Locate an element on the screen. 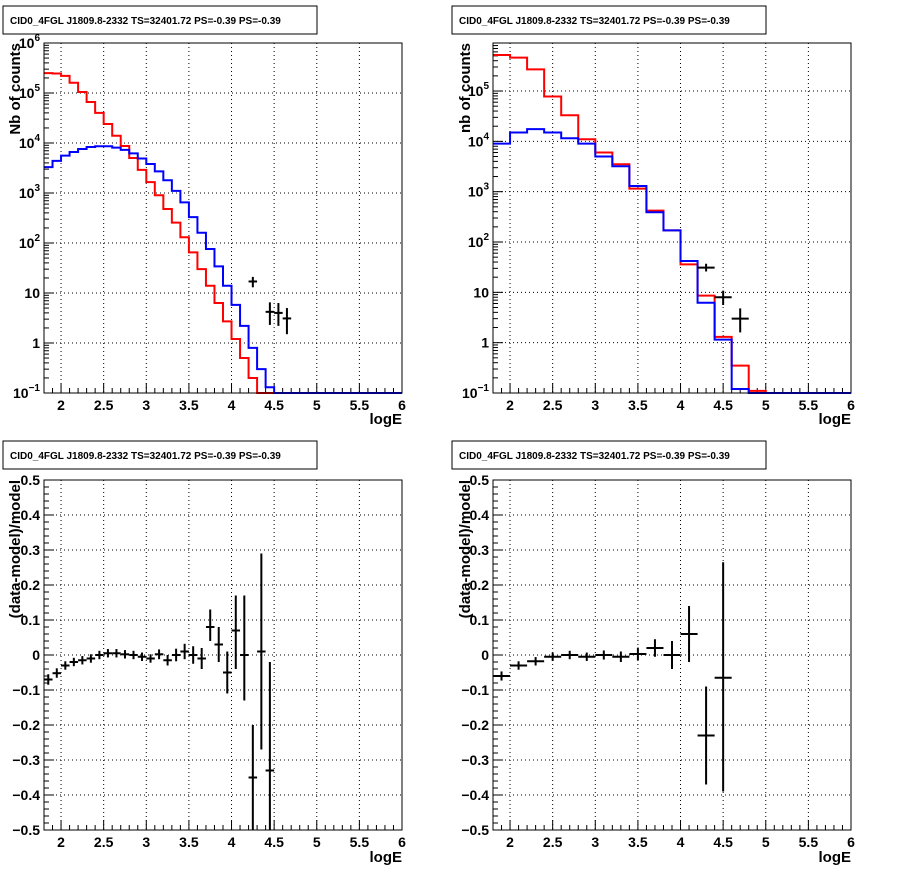 Image resolution: width=898 pixels, height=875 pixels. y-axis-title: Nb of counts is located at coordinates (15, 89).